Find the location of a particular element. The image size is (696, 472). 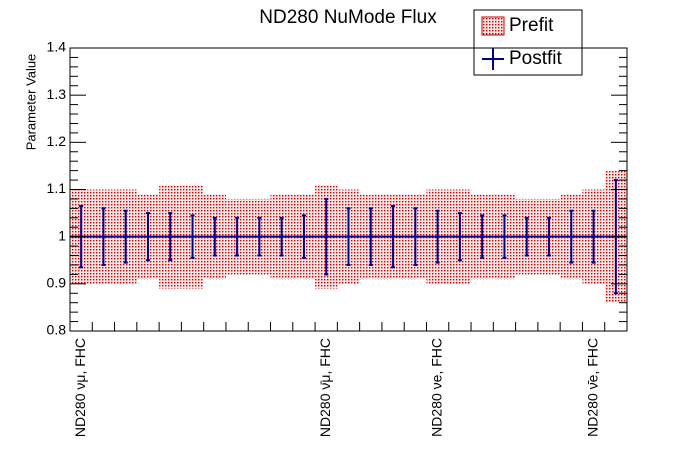

x-tick-label: ND280 ν̄e, FHC is located at coordinates (592, 387).